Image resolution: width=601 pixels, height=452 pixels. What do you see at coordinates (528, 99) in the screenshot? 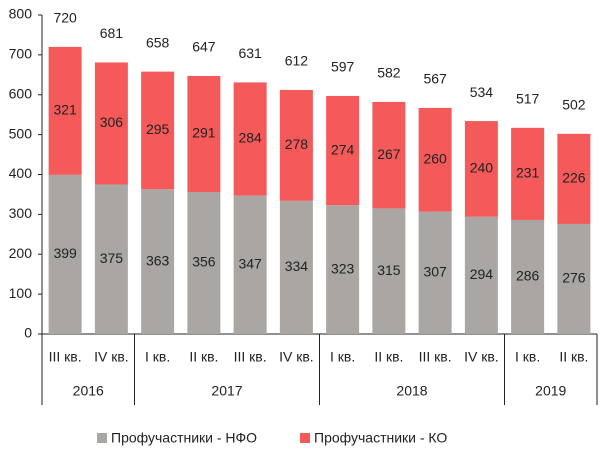
I see `total-label: 517` at bounding box center [528, 99].